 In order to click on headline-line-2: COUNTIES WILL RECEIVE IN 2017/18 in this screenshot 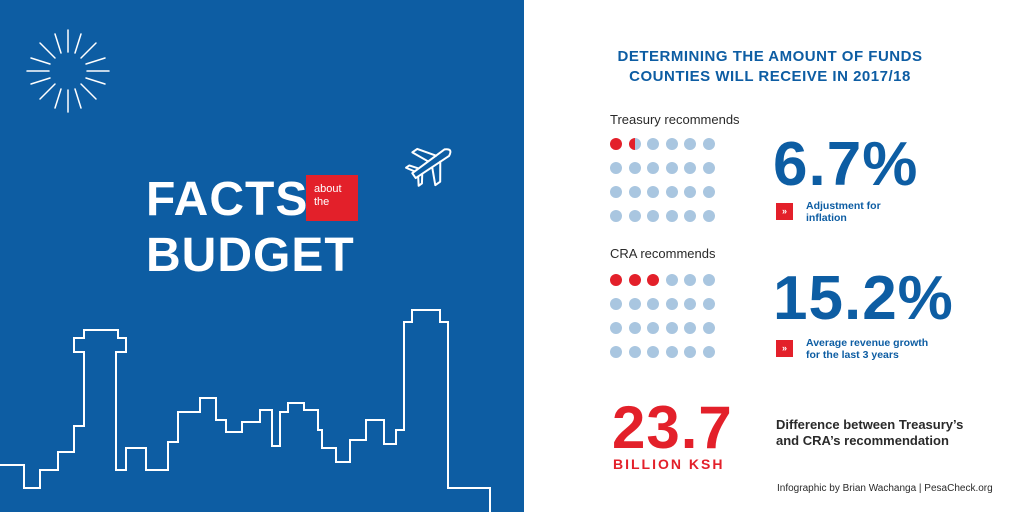, I will do `click(770, 76)`.